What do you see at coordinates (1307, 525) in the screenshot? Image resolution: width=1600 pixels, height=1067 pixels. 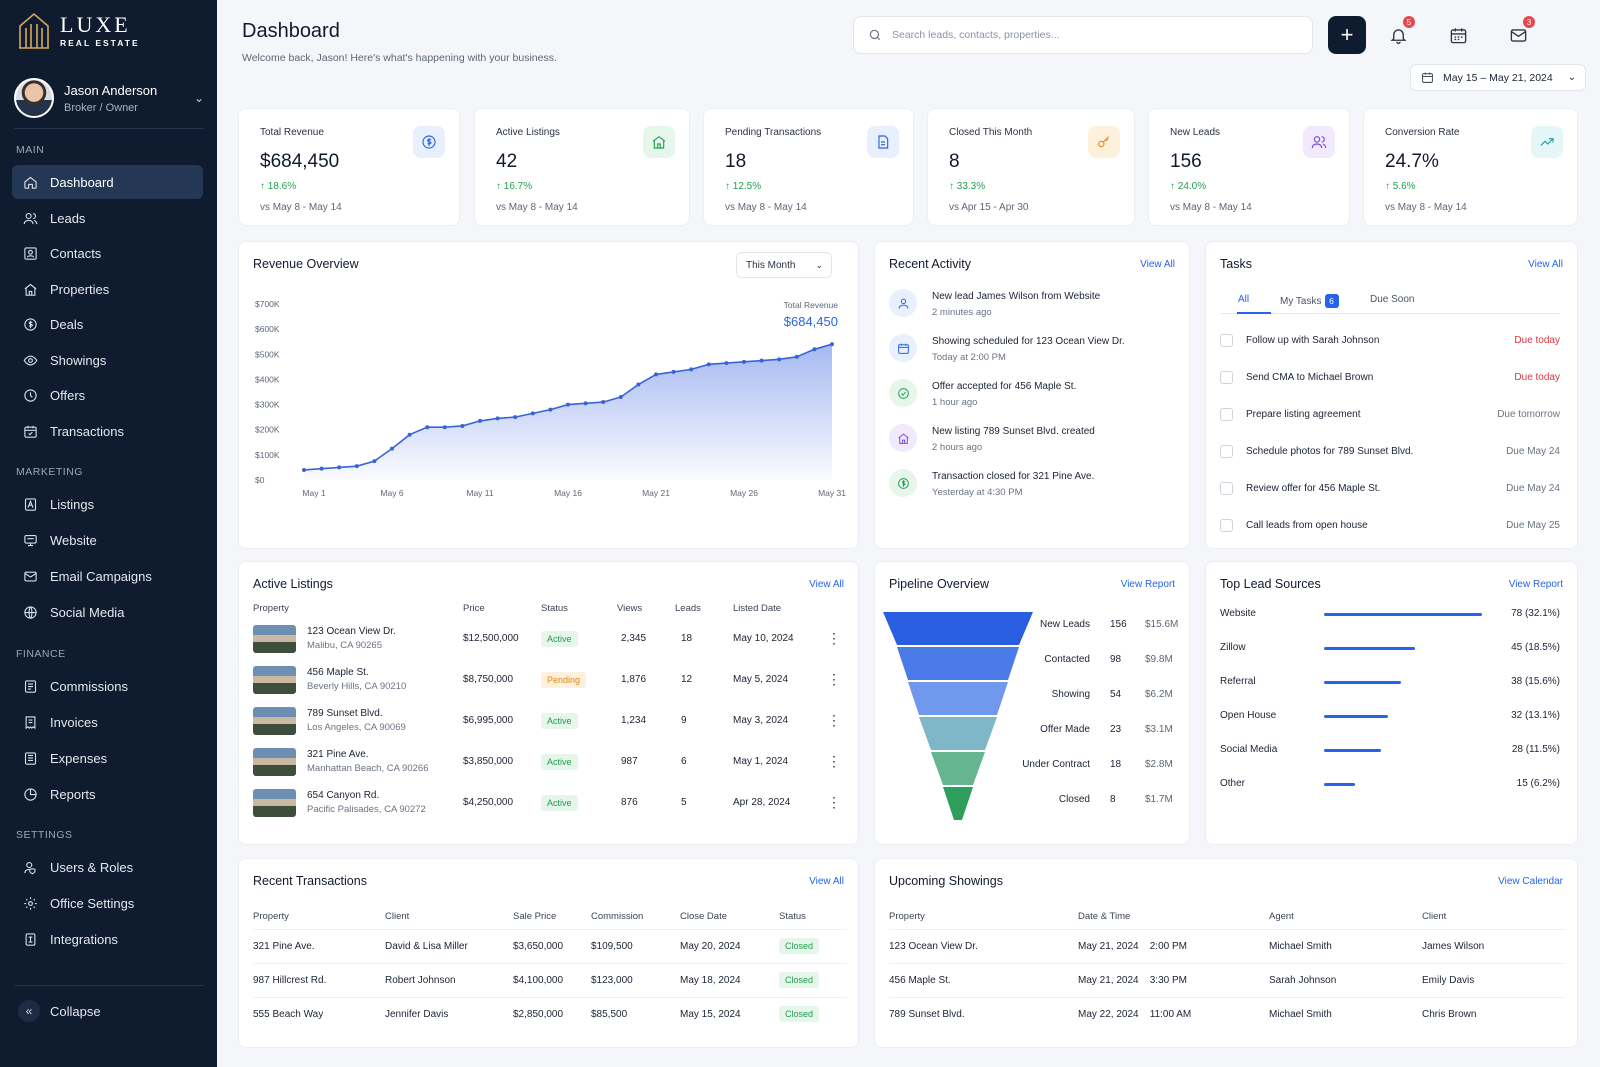 I see `task-text: Call leads from open house` at bounding box center [1307, 525].